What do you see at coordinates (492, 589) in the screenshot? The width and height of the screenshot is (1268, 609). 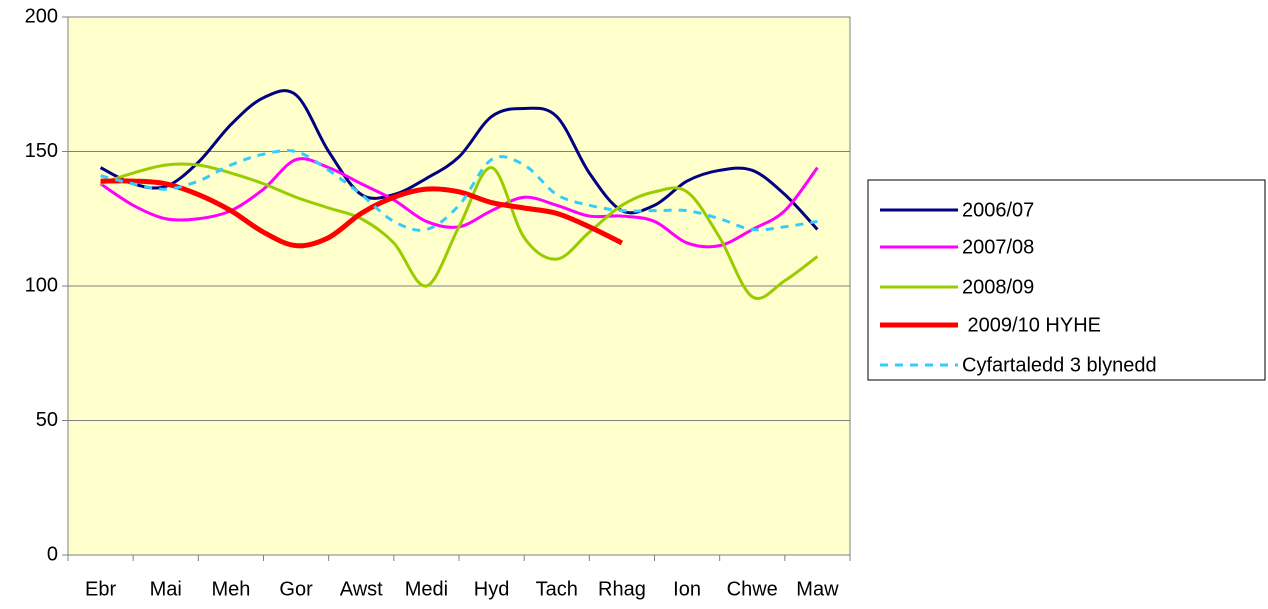 I see `x-tick-label: Hyd` at bounding box center [492, 589].